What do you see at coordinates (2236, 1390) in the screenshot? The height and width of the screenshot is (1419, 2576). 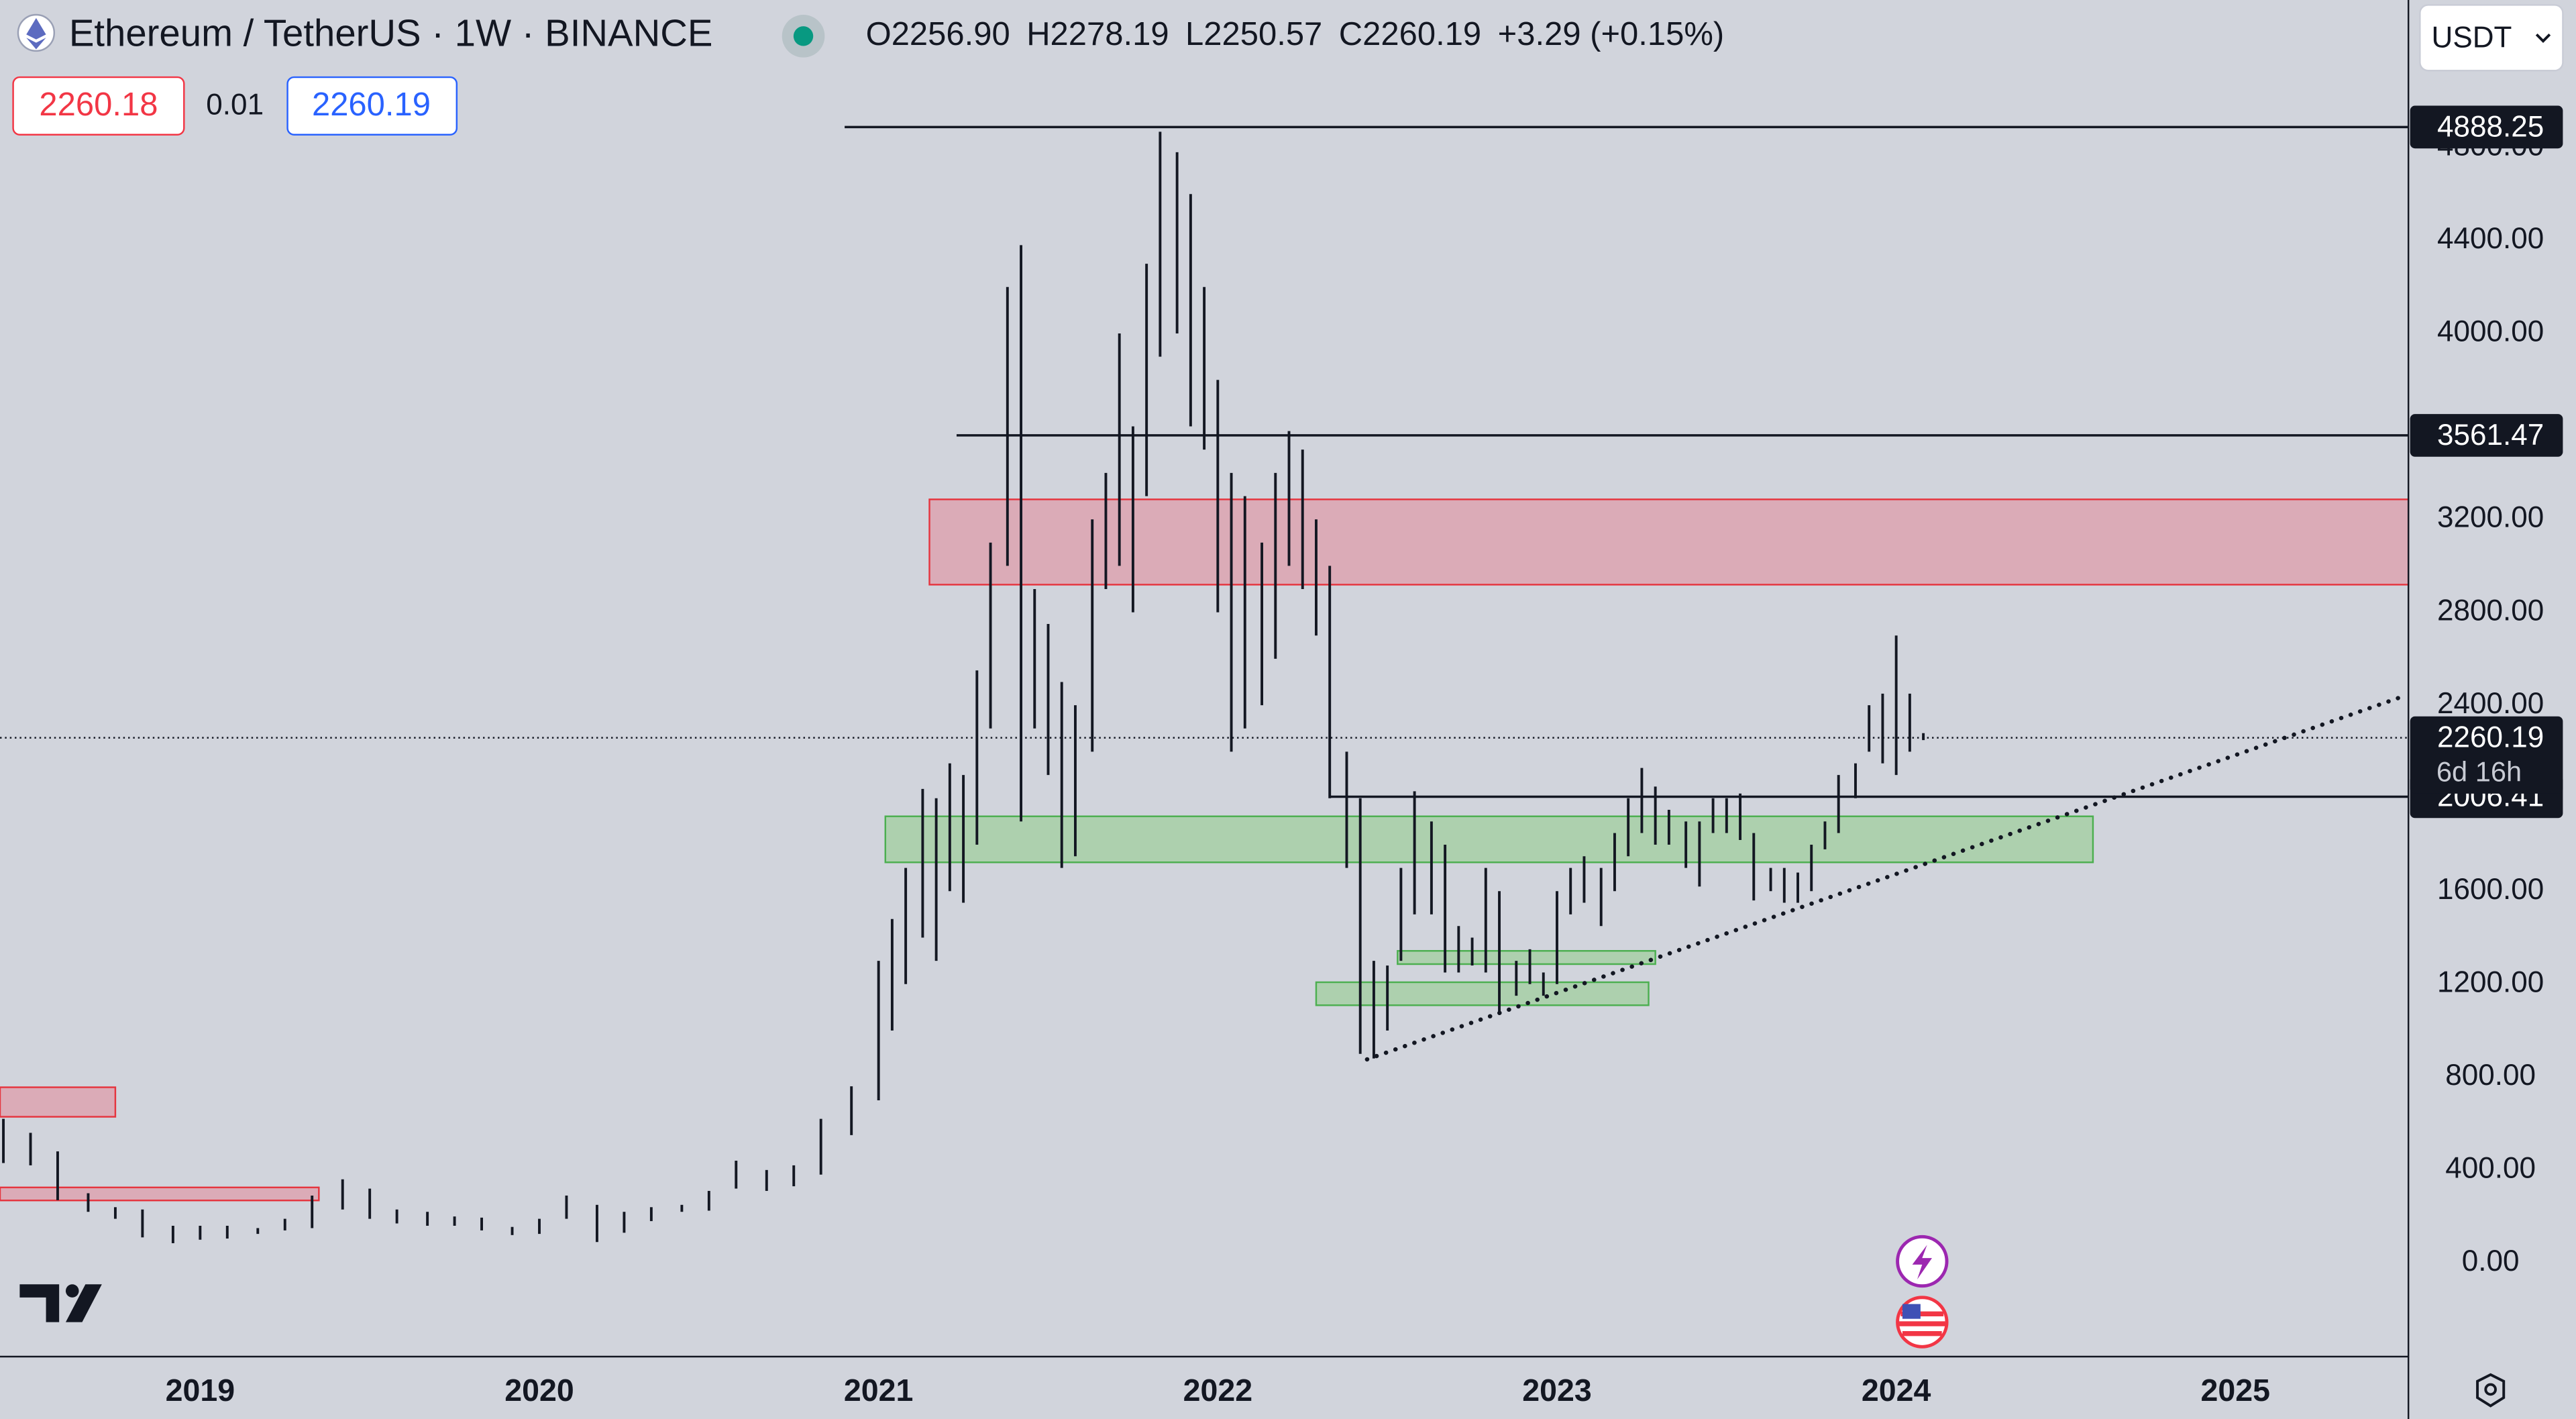 I see `x-tick-label: 2025` at bounding box center [2236, 1390].